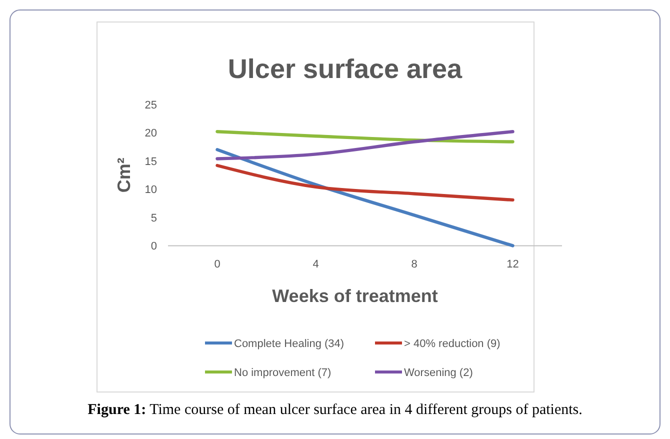  Describe the element at coordinates (150, 105) in the screenshot. I see `y-tick-label: 25` at that location.